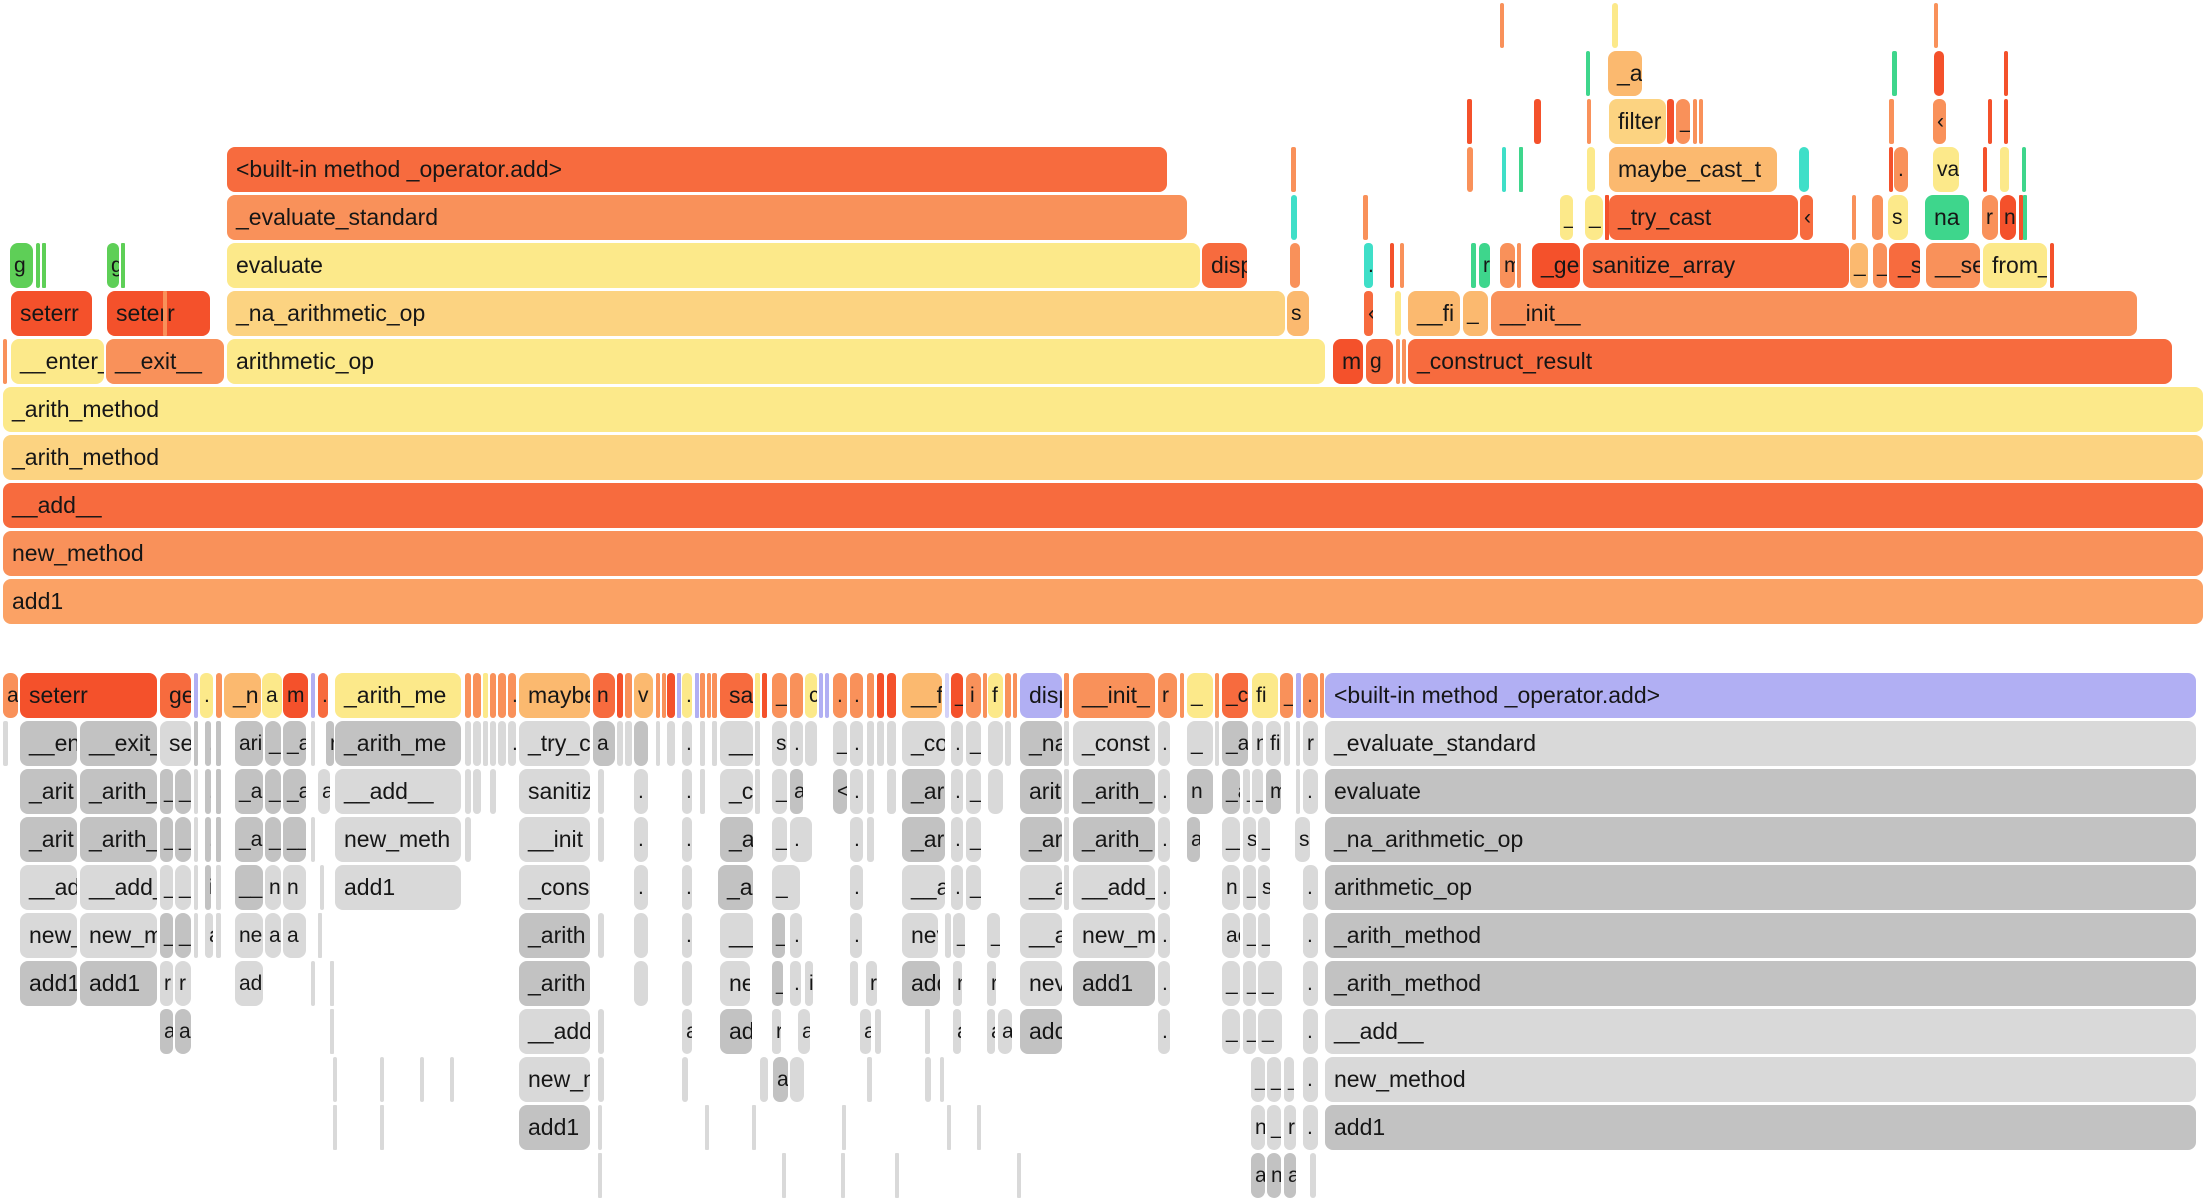 Image resolution: width=2206 pixels, height=1198 pixels. Describe the element at coordinates (923, 839) in the screenshot. I see `frame-_ar: _ar` at that location.